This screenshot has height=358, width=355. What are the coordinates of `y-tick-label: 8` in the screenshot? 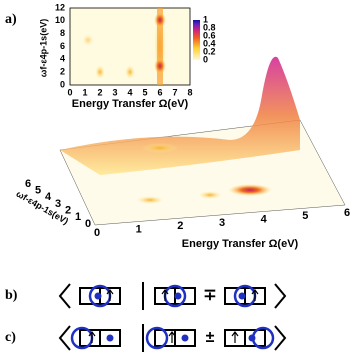 It's located at (62, 33).